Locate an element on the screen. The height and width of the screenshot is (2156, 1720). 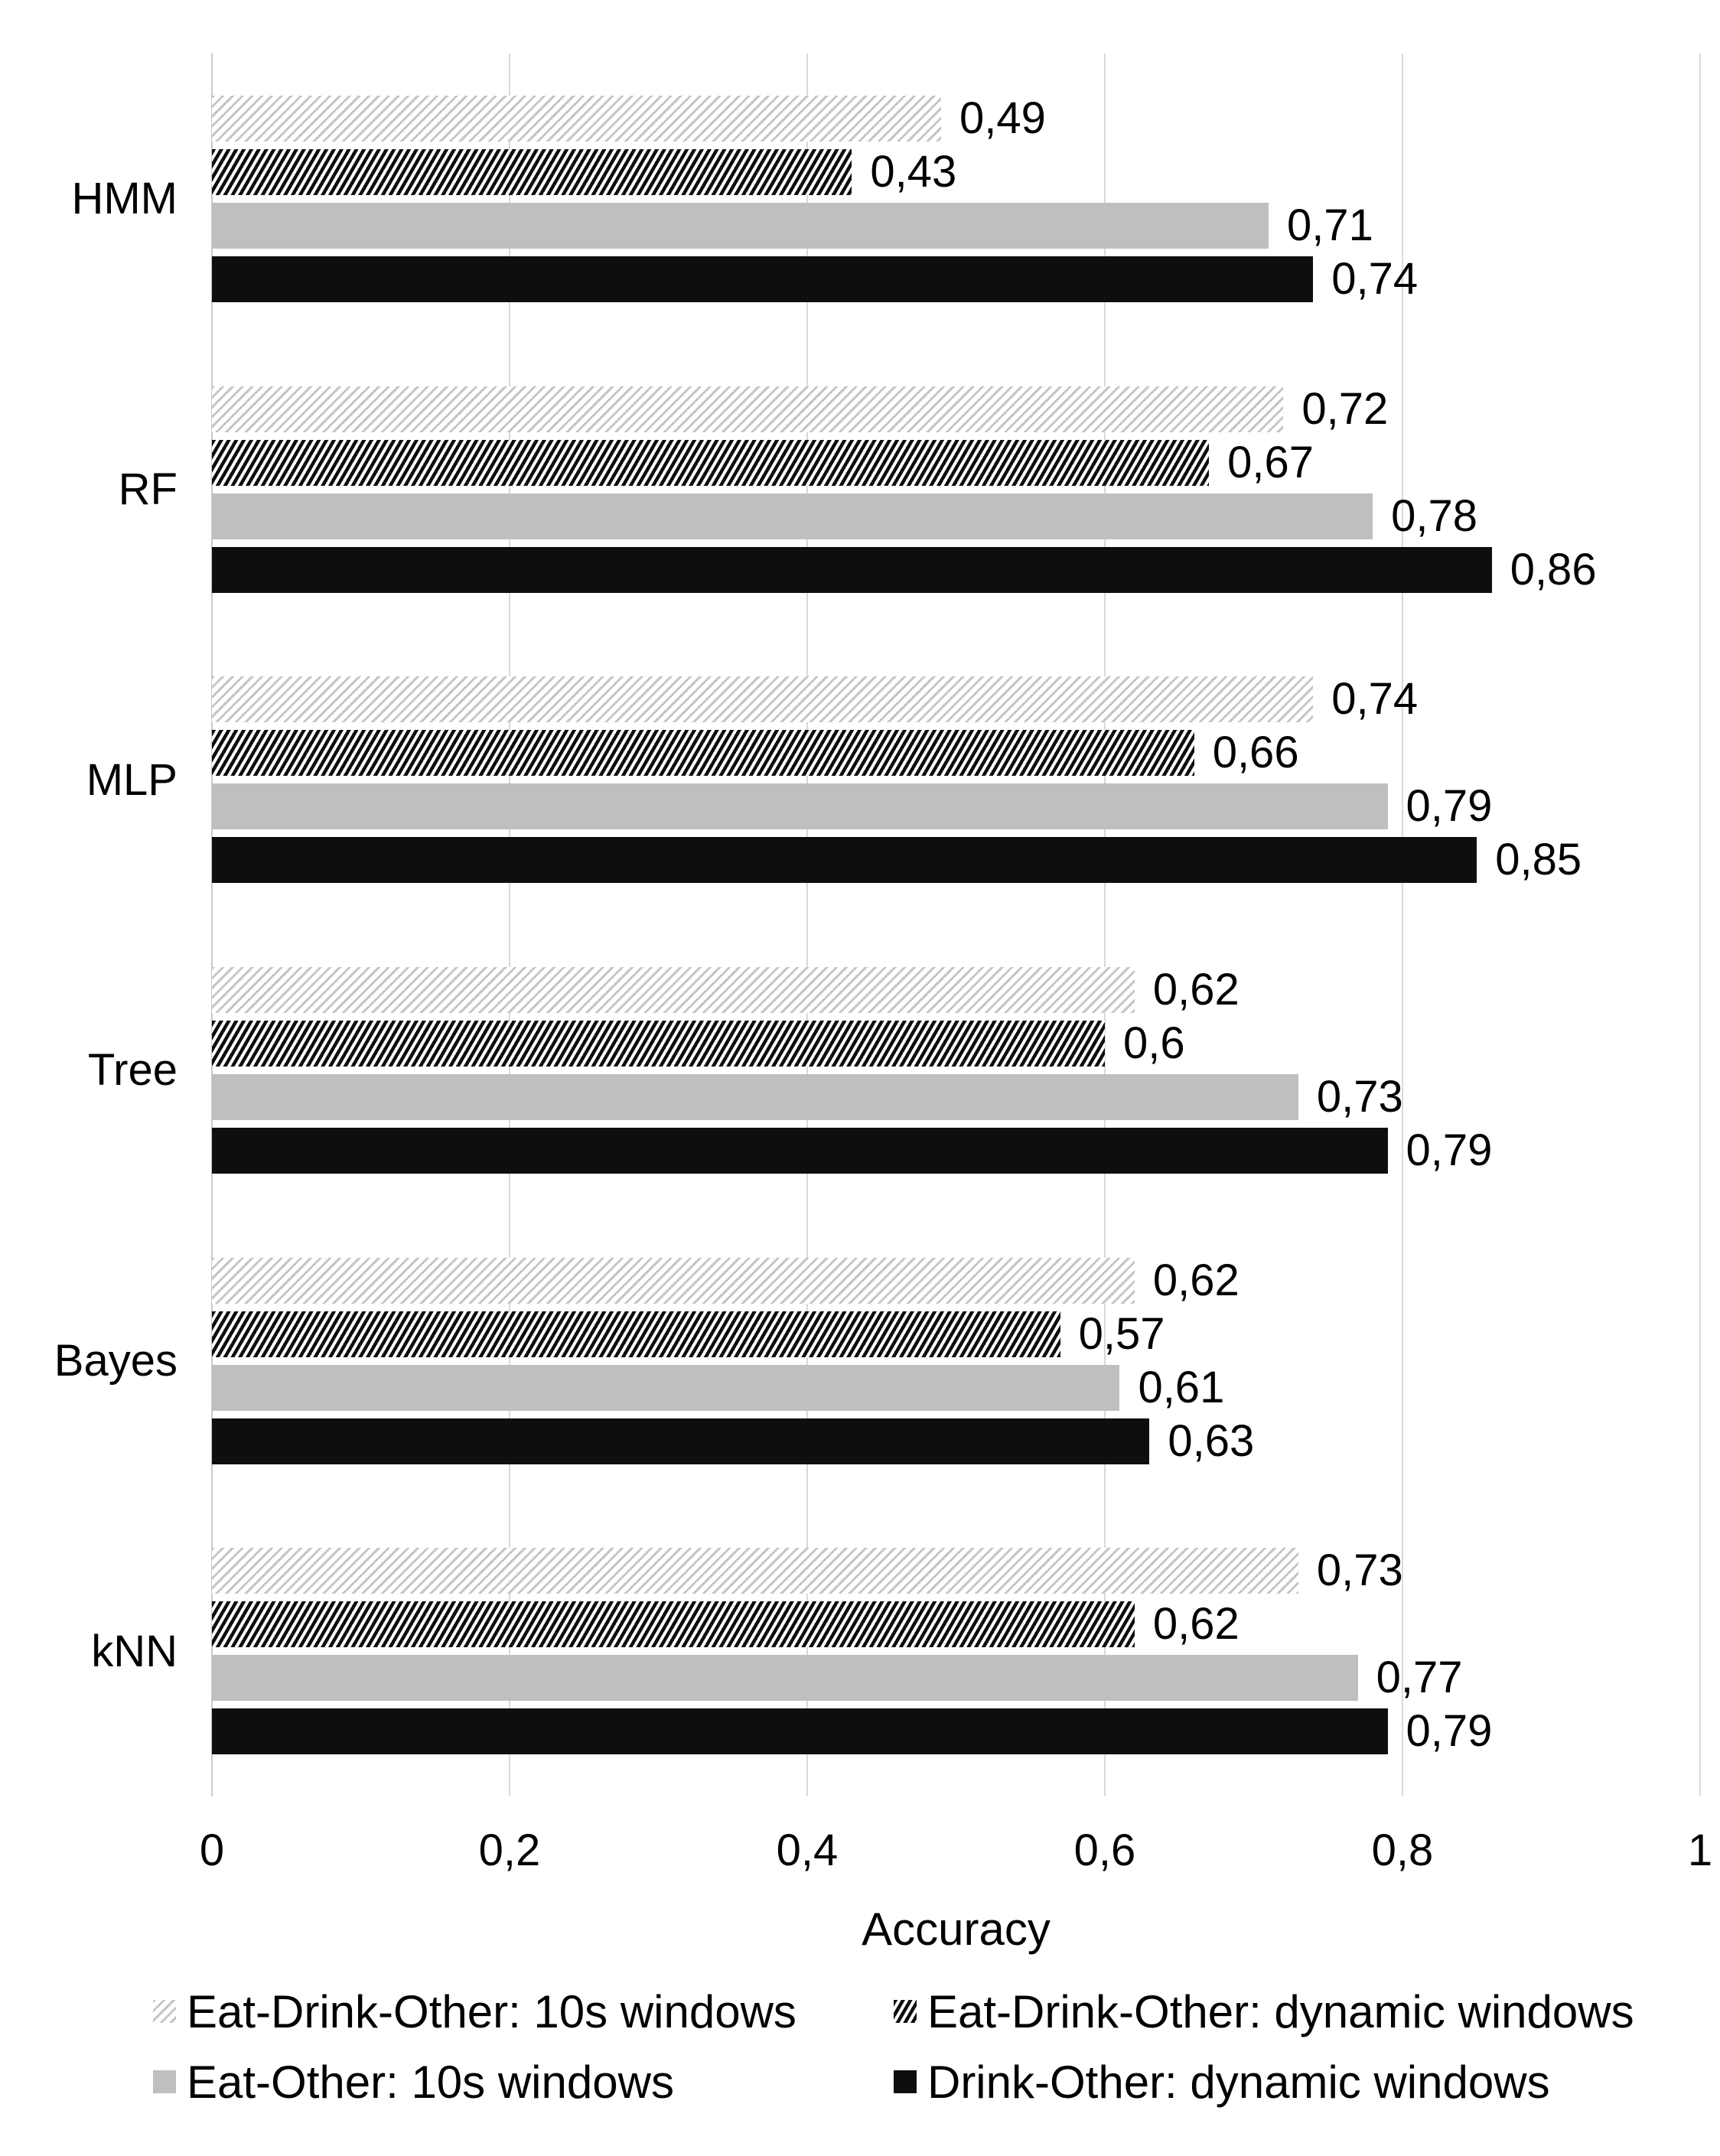
legend-item-eat-drink-other-dynamic-windows: Eat-Drink-Other: dynamic windows is located at coordinates (1264, 2011).